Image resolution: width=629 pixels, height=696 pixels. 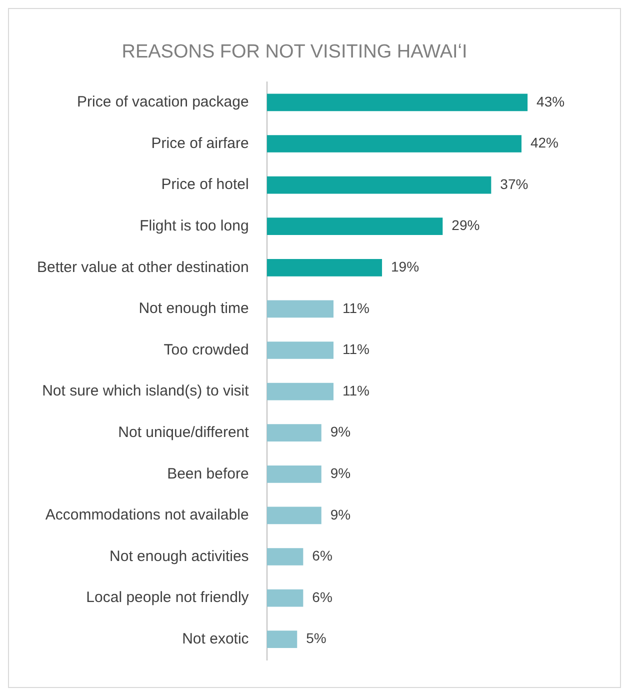 What do you see at coordinates (194, 225) in the screenshot?
I see `y-tick-label: Flight is too long` at bounding box center [194, 225].